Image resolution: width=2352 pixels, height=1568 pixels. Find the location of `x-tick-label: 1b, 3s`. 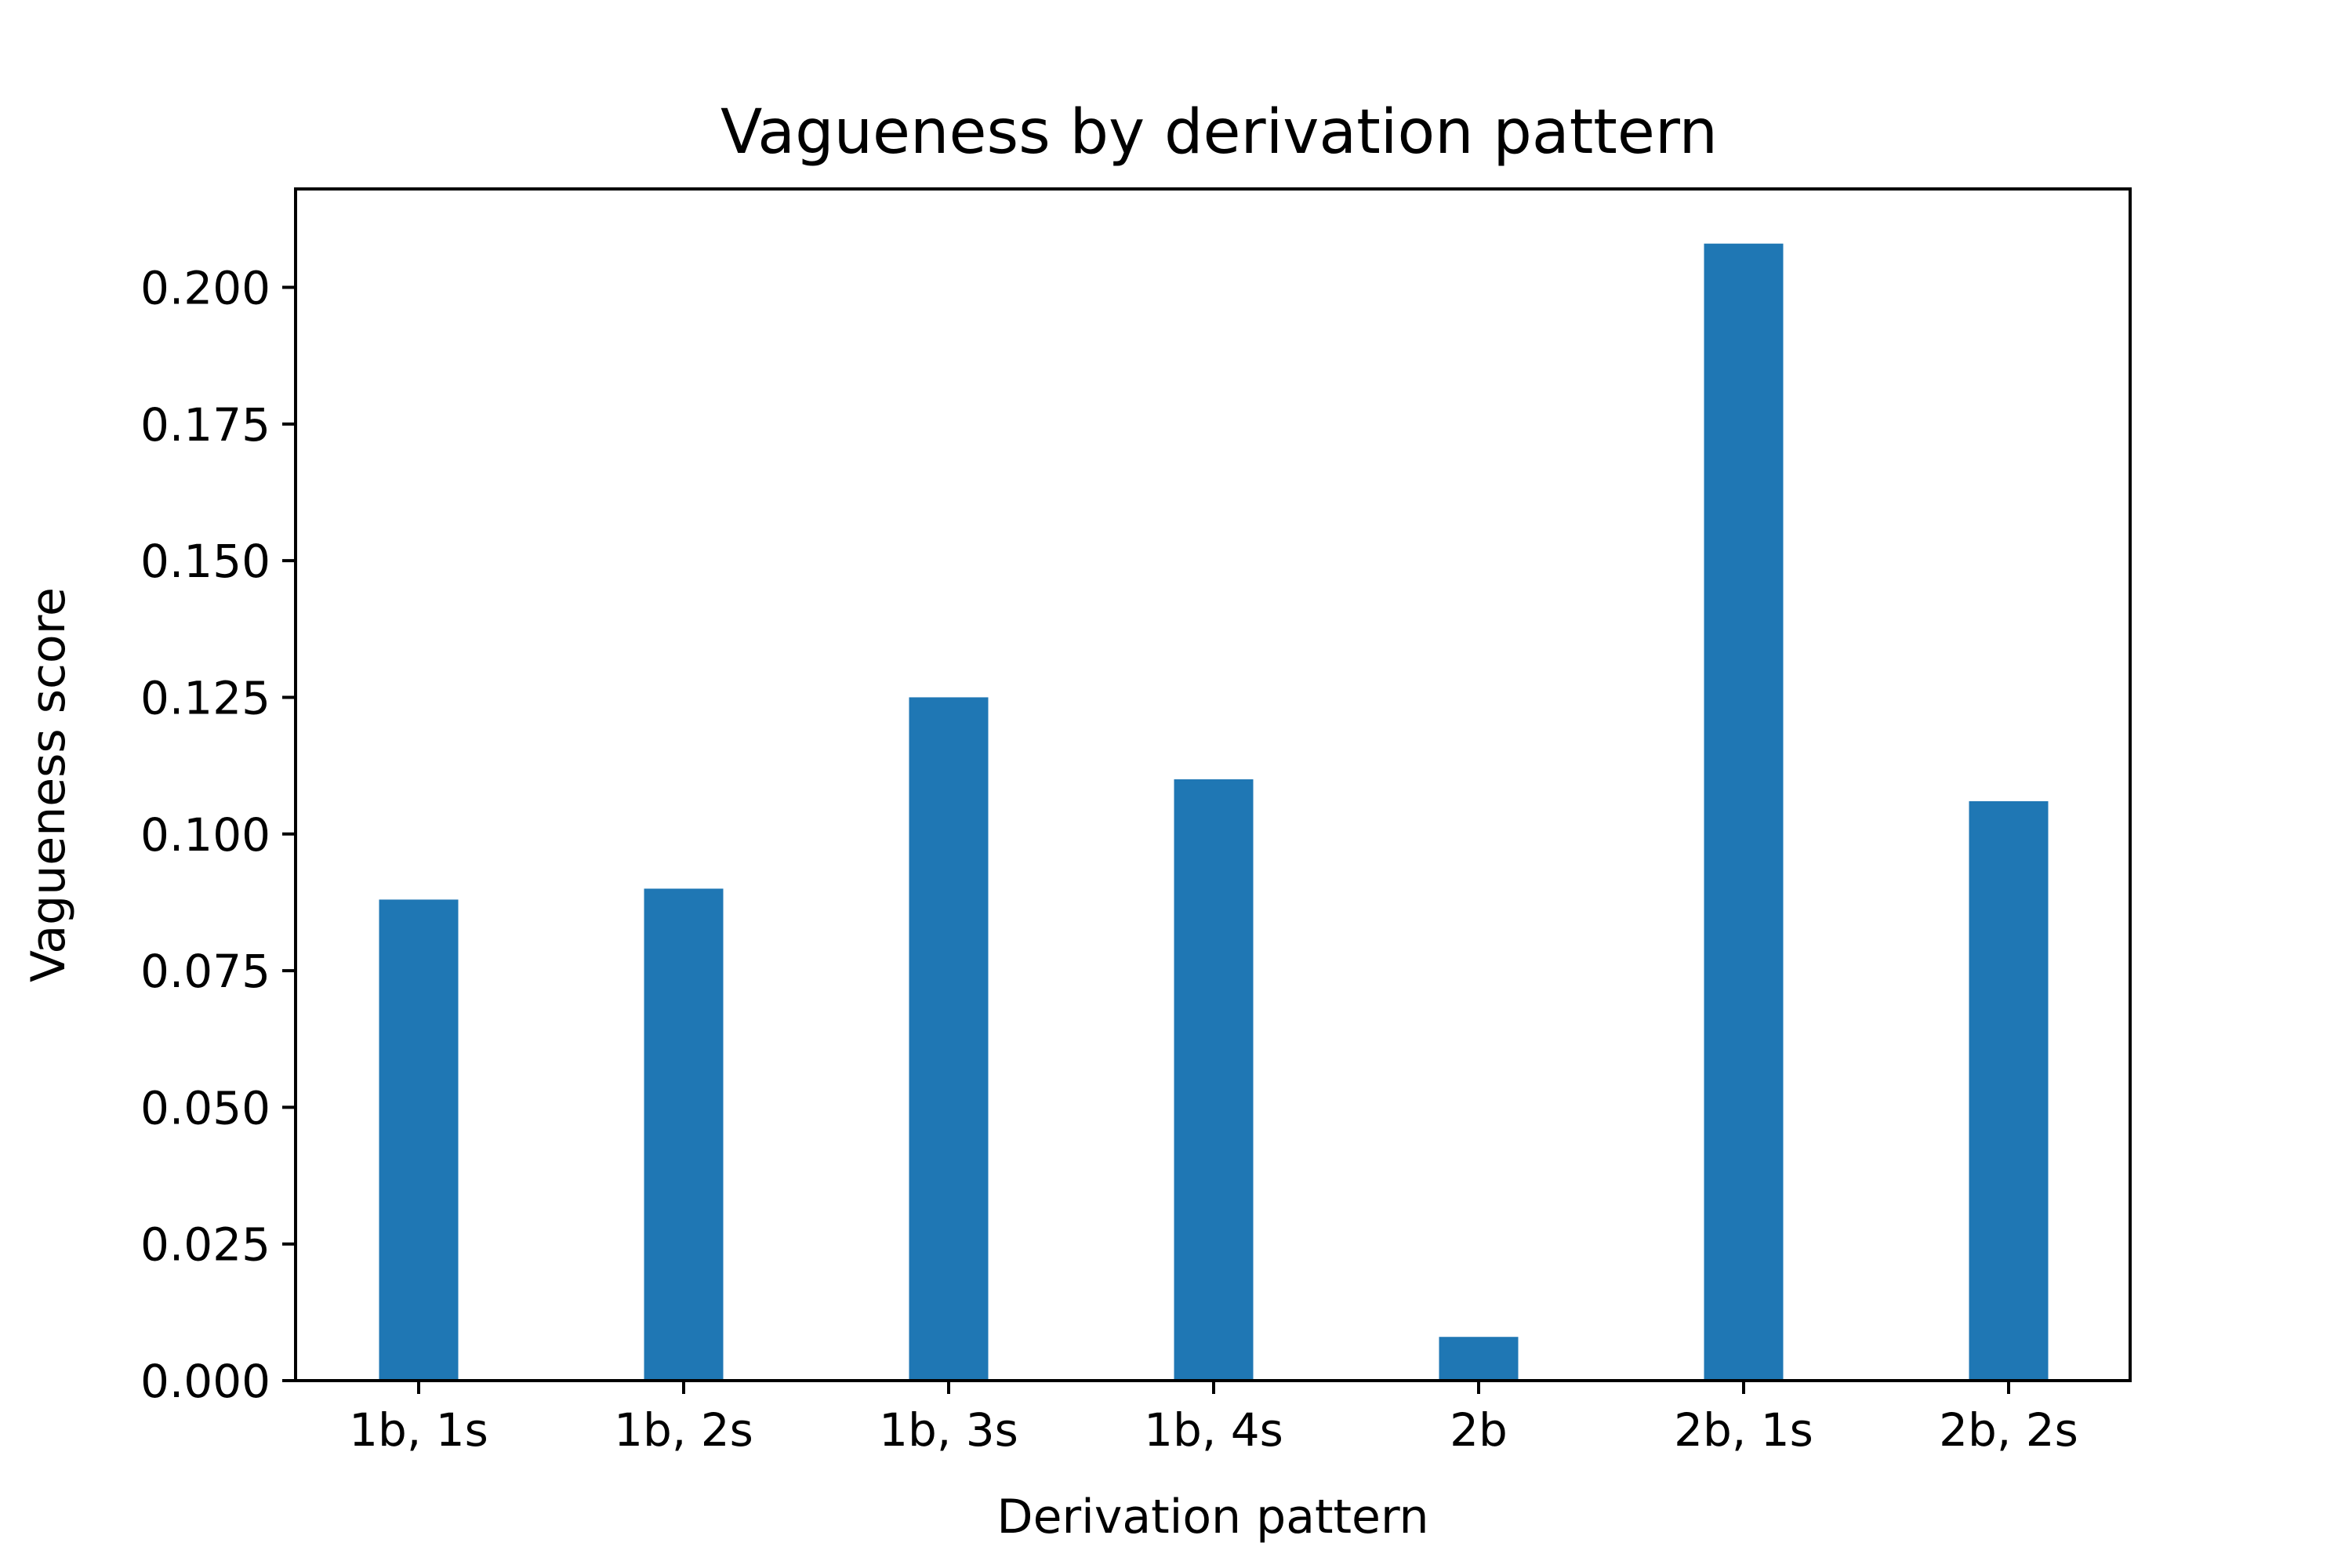

x-tick-label: 1b, 3s is located at coordinates (948, 1430).